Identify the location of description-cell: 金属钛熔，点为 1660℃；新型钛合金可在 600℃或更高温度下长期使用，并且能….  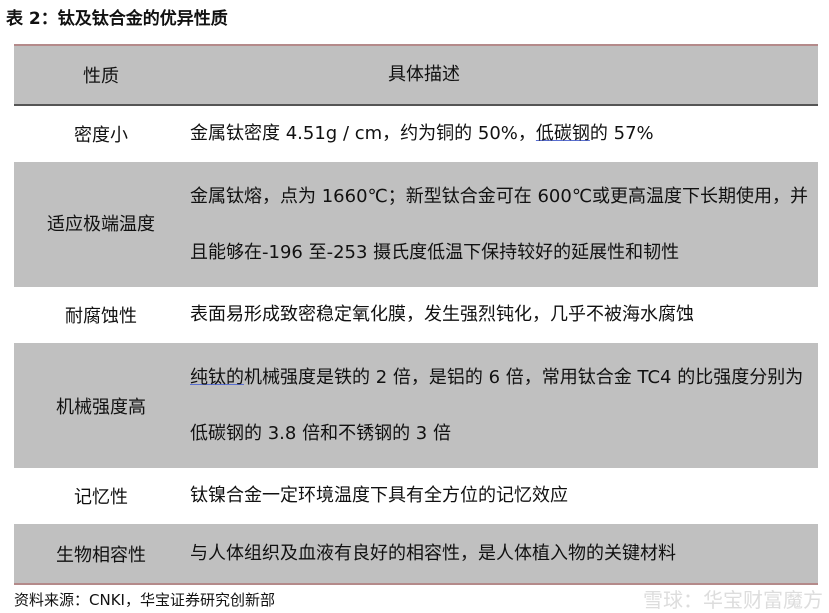
(499, 224).